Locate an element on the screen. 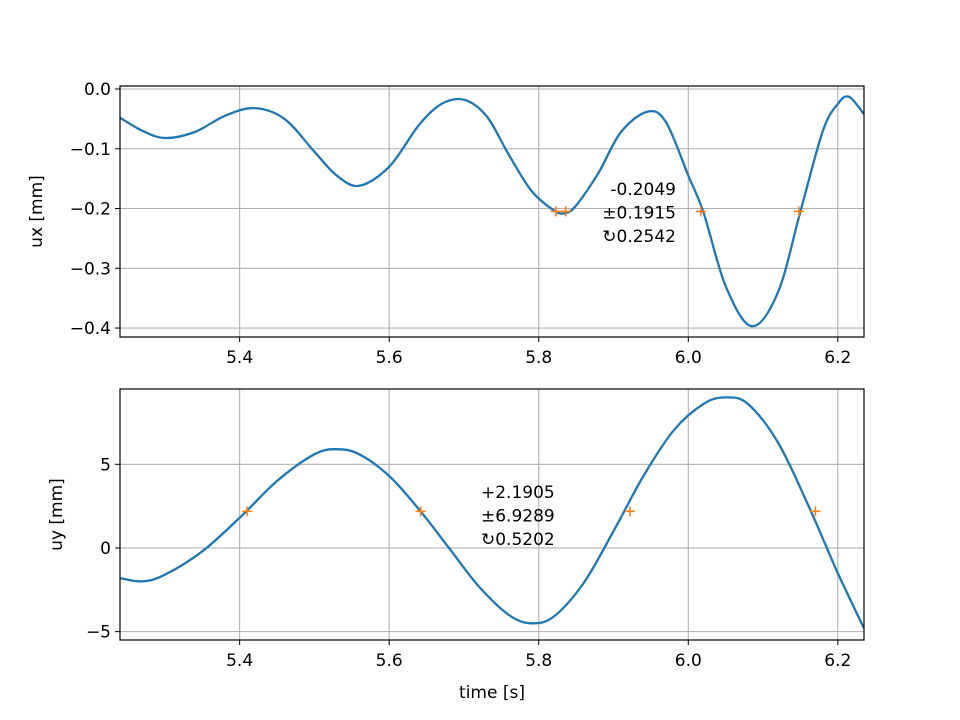  stats-annotation-line: +2.1905 is located at coordinates (518, 493).